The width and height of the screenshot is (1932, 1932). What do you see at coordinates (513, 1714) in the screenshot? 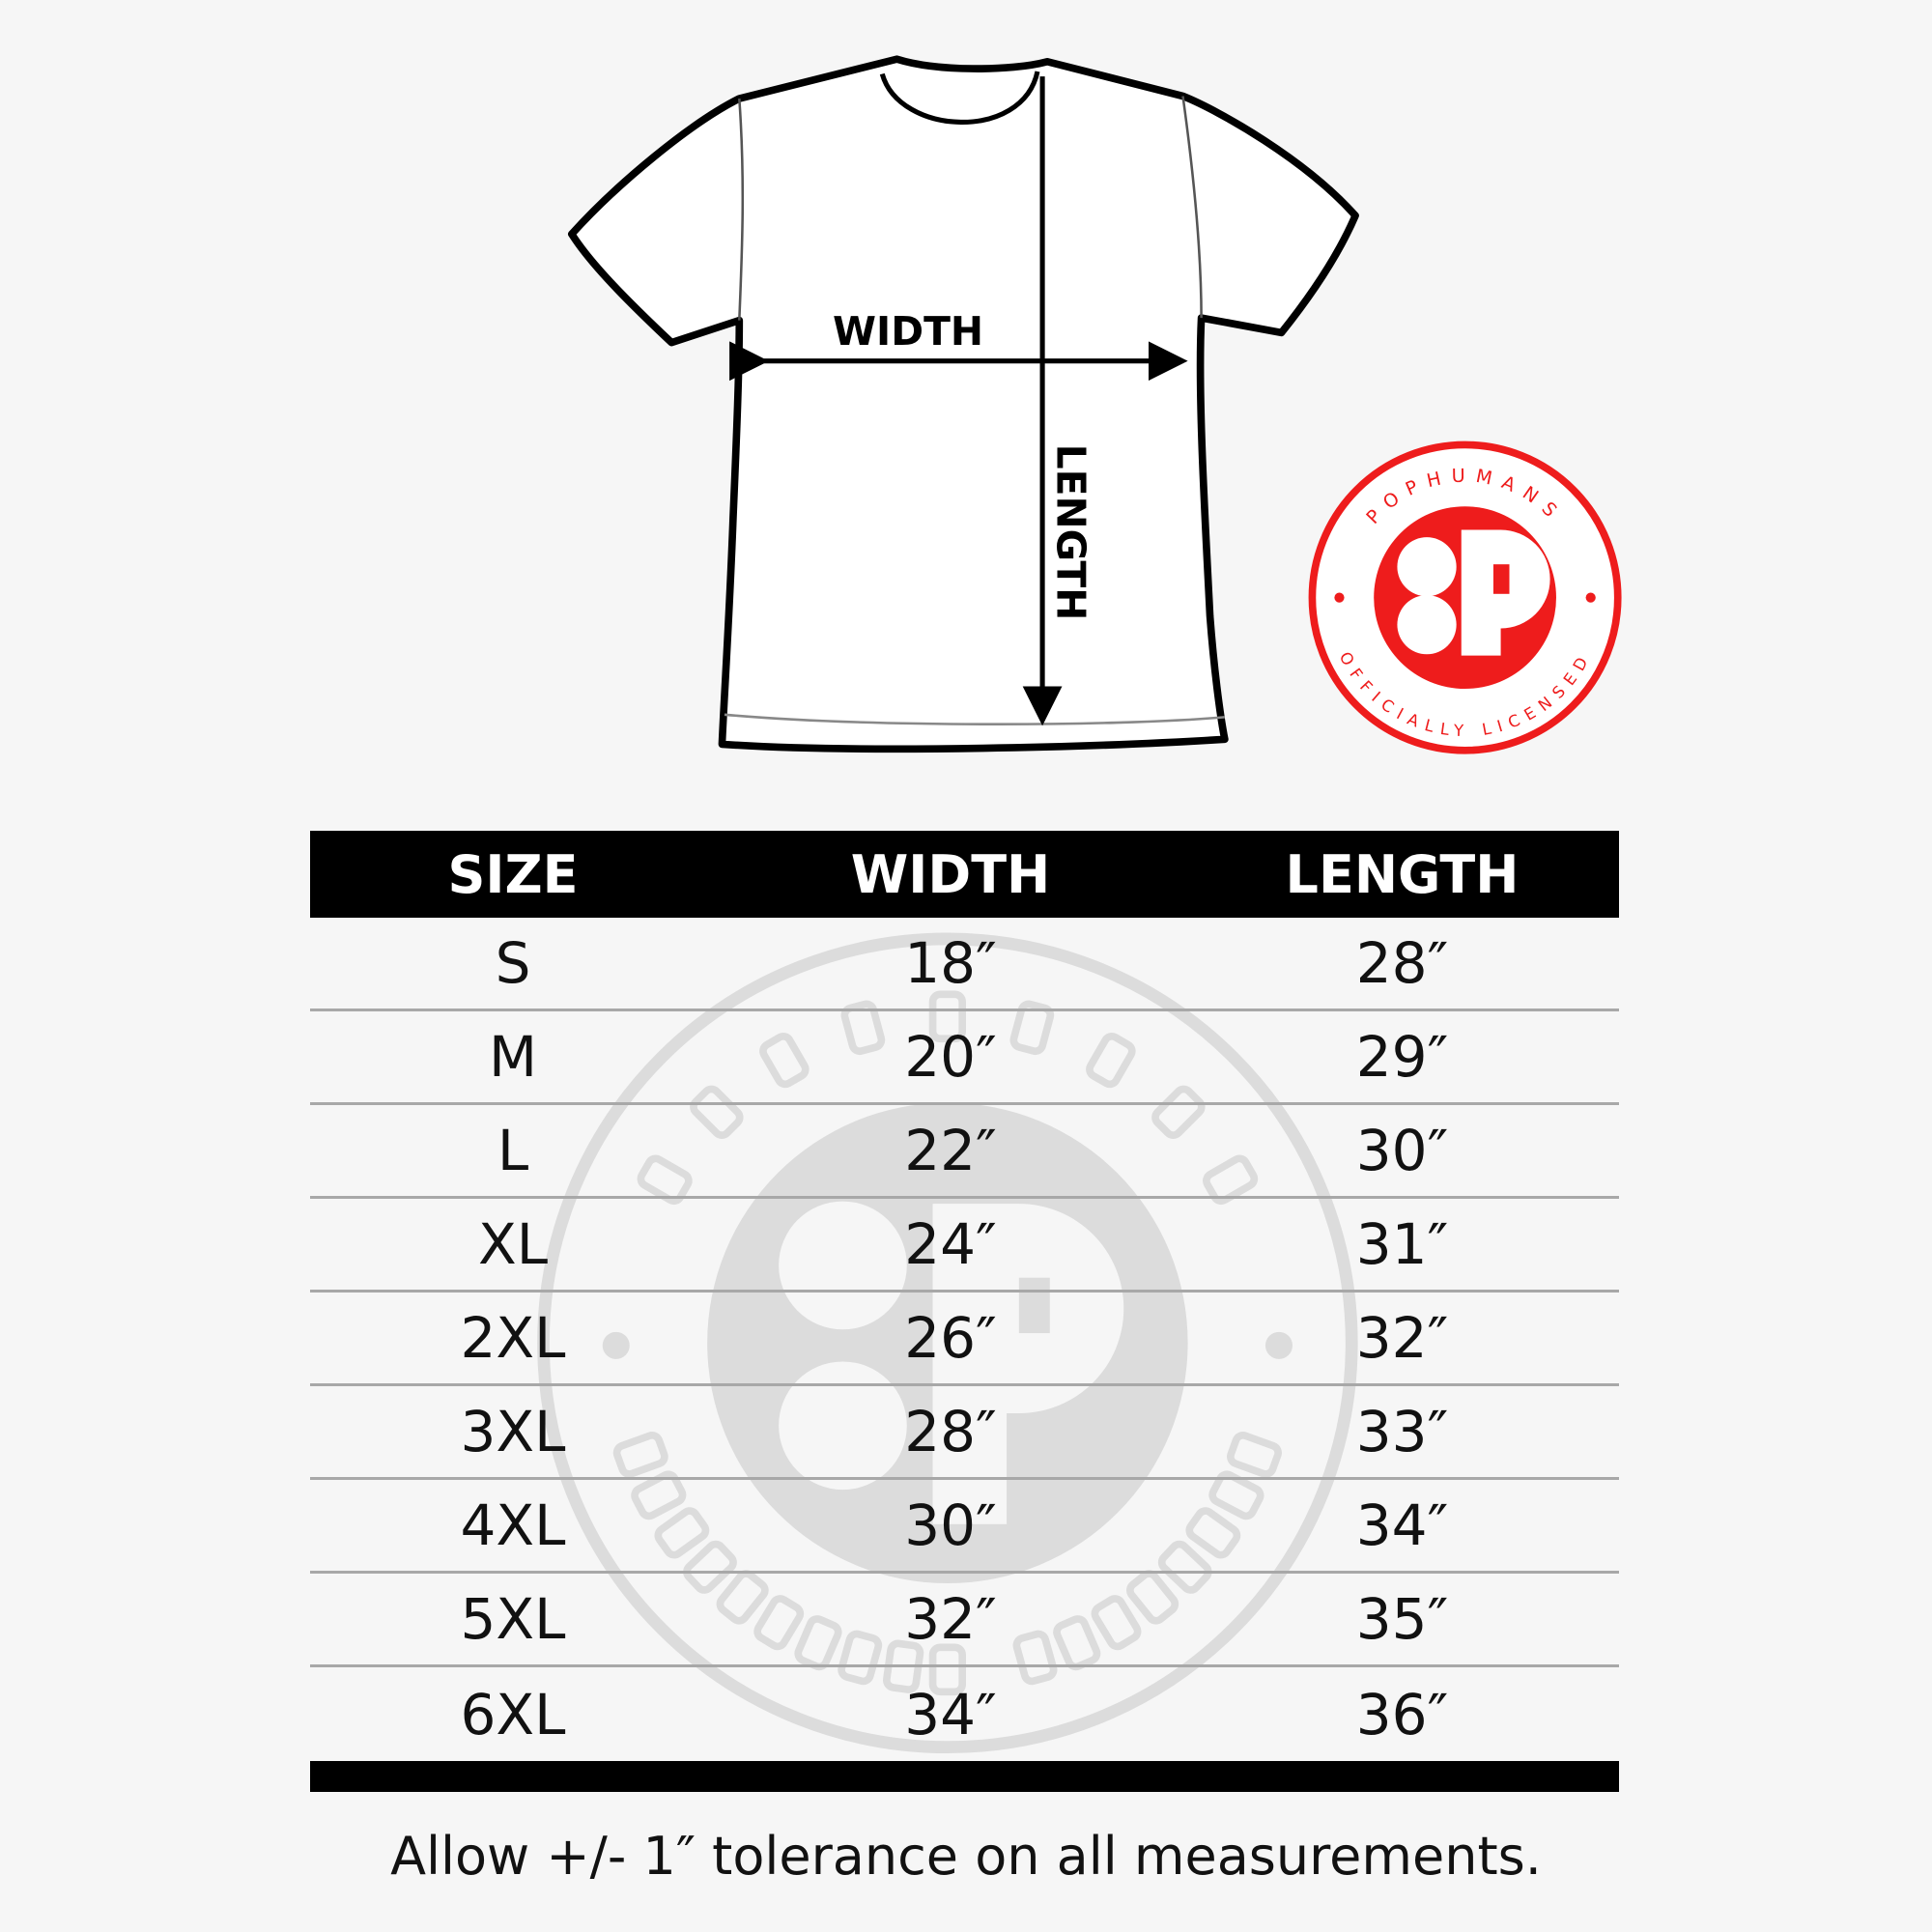
I see `cell-size: 6XL` at bounding box center [513, 1714].